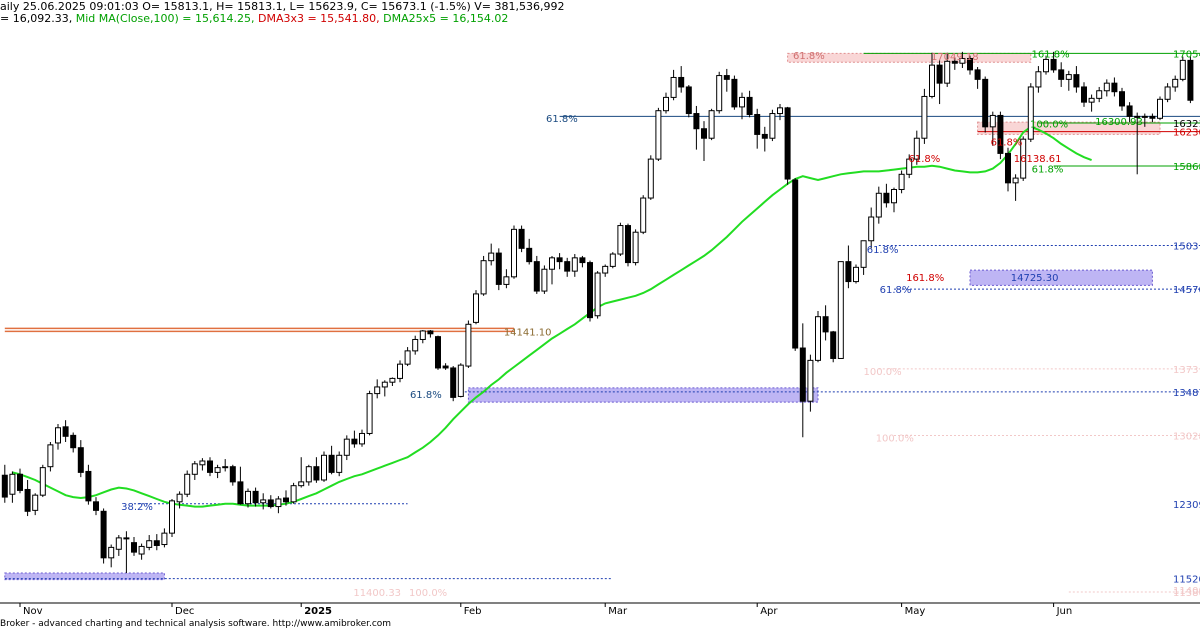  What do you see at coordinates (955, 57) in the screenshot?
I see `level-annotation-2: 17049.18` at bounding box center [955, 57].